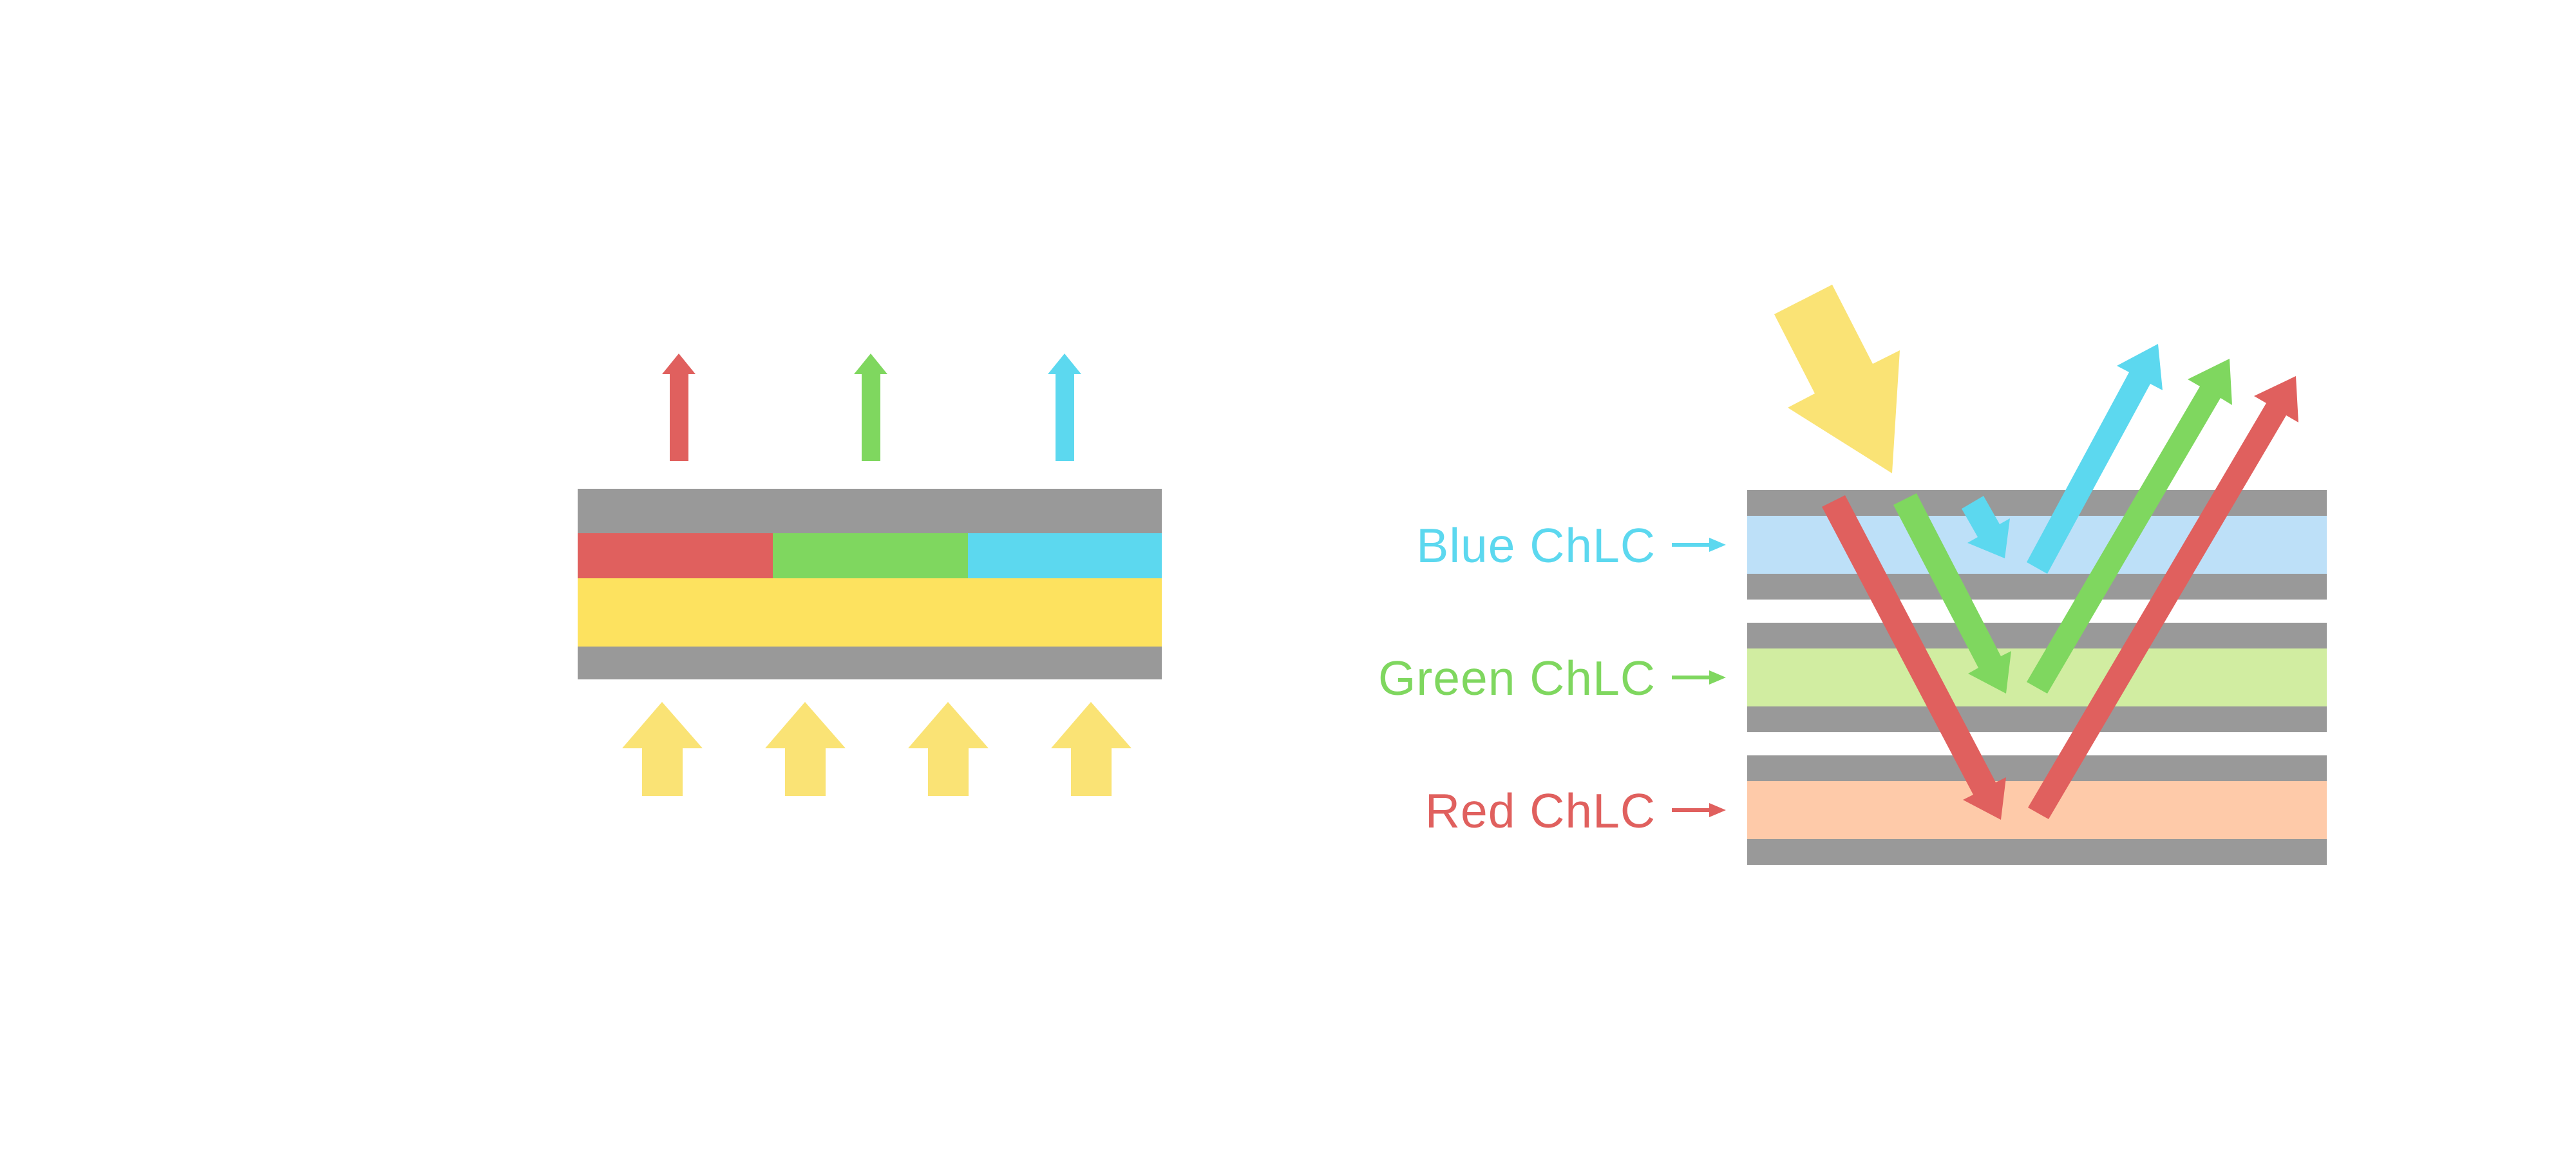  What do you see at coordinates (676, 555) in the screenshot?
I see `red-filter-segment` at bounding box center [676, 555].